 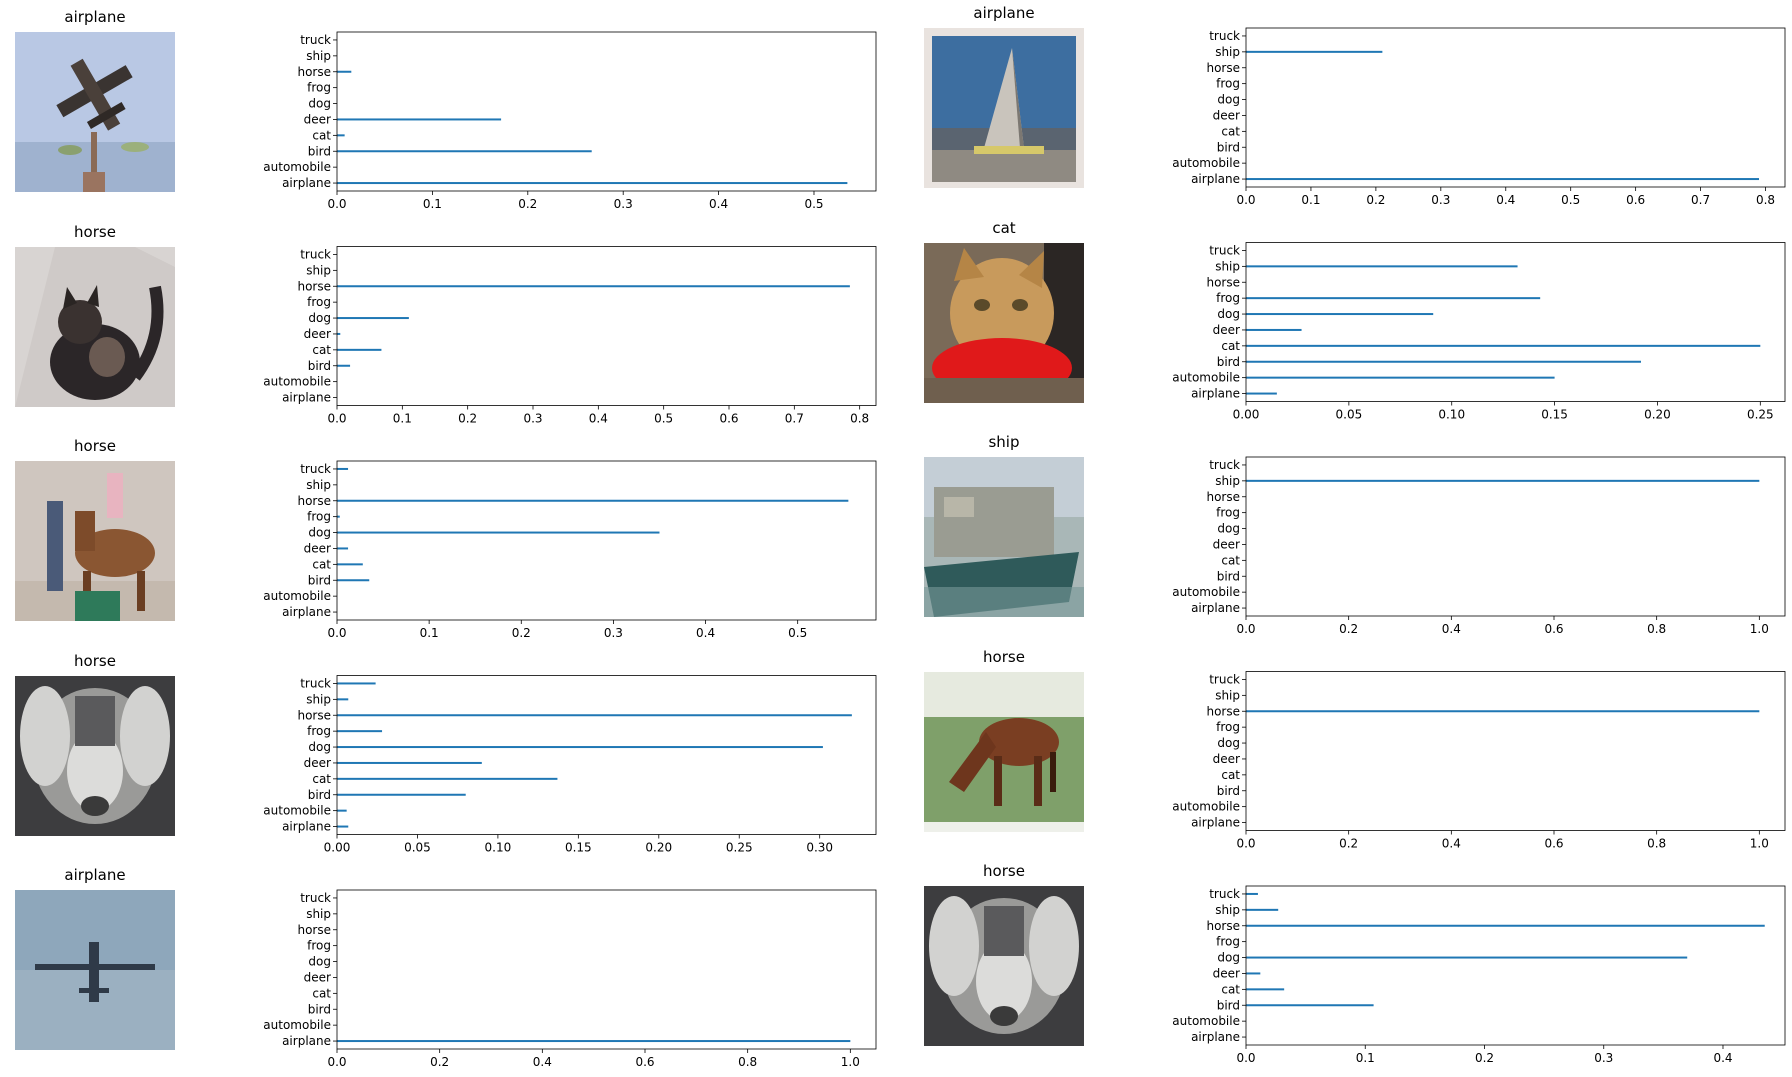 I want to click on x-tick-label: 1.0, so click(x=1759, y=629).